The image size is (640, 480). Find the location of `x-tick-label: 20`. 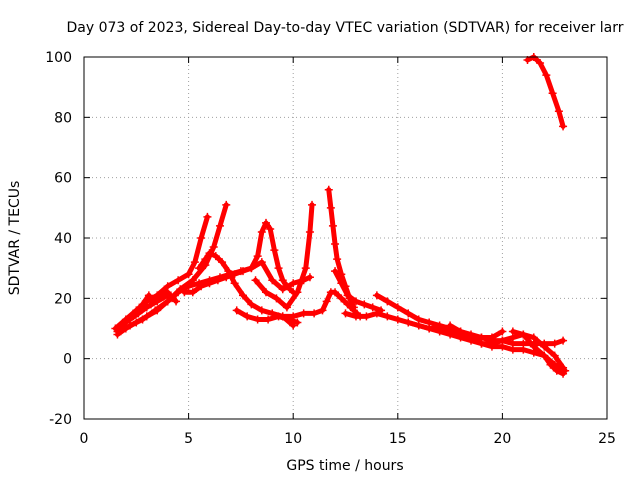

x-tick-label: 20 is located at coordinates (502, 439).